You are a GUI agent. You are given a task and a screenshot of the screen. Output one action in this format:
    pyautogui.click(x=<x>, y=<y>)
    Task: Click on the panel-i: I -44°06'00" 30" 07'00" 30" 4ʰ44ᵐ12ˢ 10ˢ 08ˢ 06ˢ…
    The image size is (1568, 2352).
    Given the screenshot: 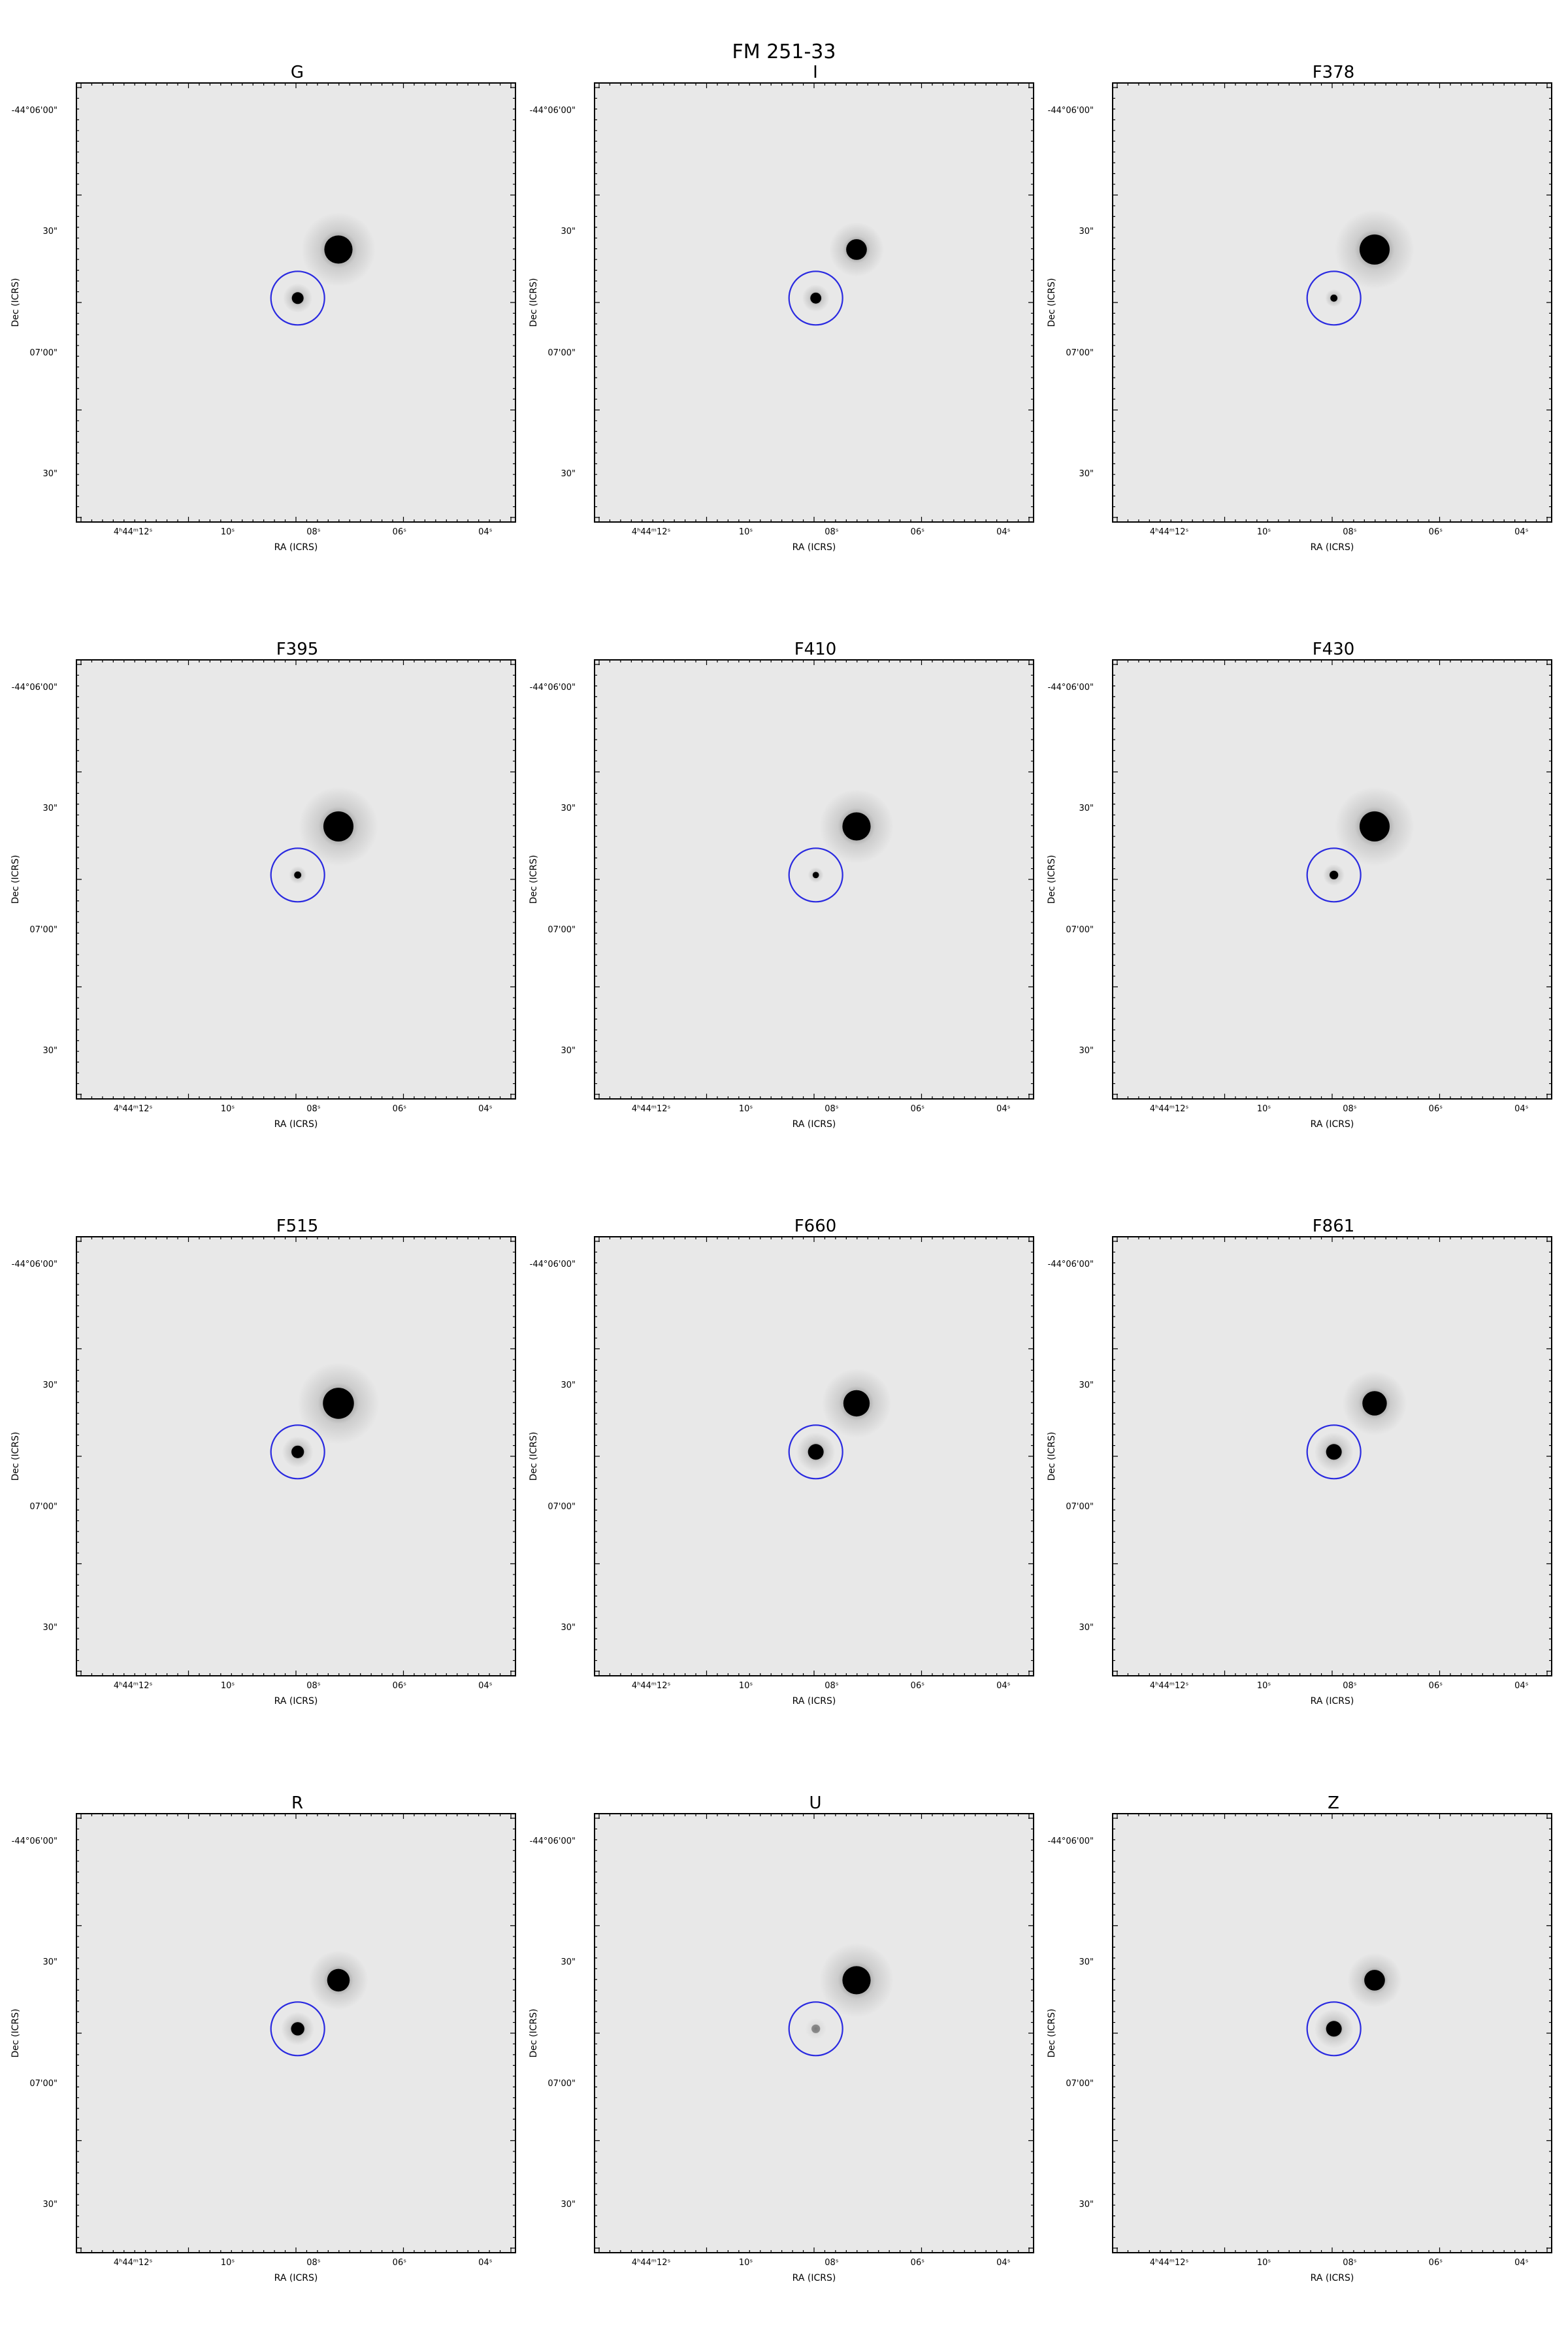 What is the action you would take?
    pyautogui.click(x=776, y=299)
    